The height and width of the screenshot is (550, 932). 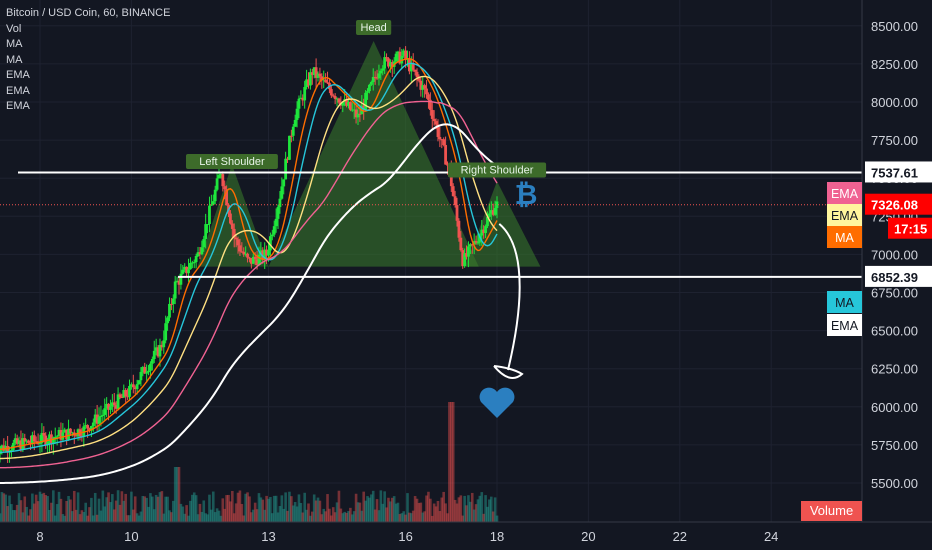 What do you see at coordinates (231, 162) in the screenshot?
I see `pattern-label-bg` at bounding box center [231, 162].